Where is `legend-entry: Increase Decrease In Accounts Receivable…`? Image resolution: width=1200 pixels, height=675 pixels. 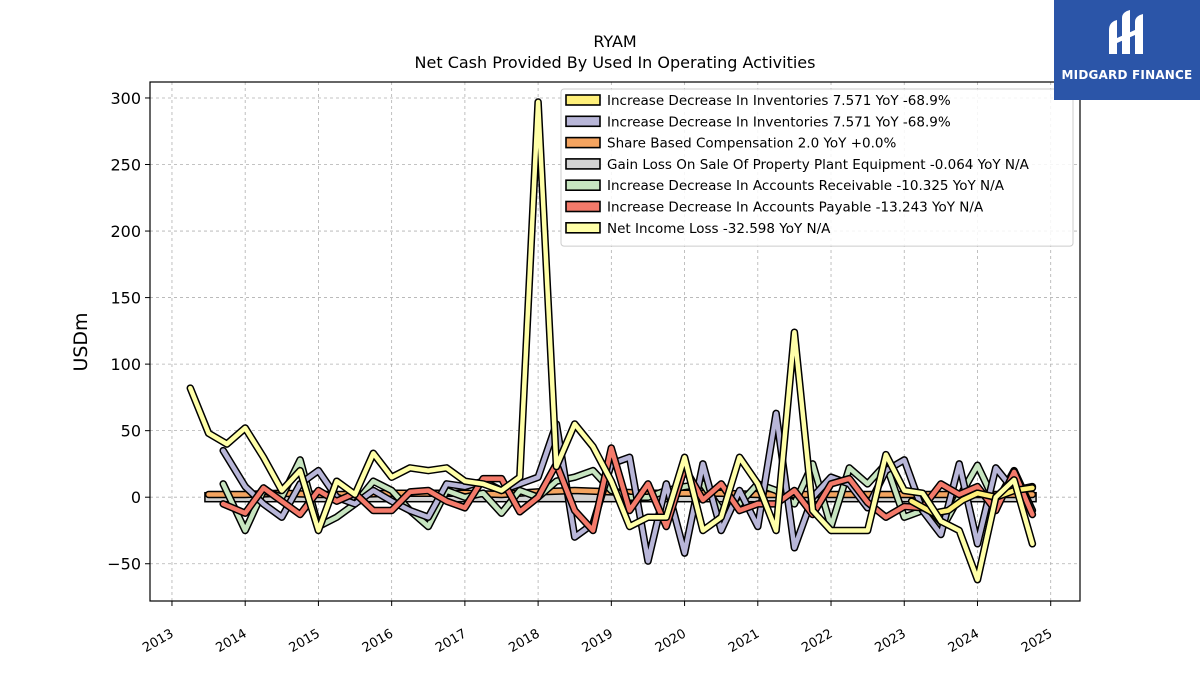 legend-entry: Increase Decrease In Accounts Receivable… is located at coordinates (806, 186).